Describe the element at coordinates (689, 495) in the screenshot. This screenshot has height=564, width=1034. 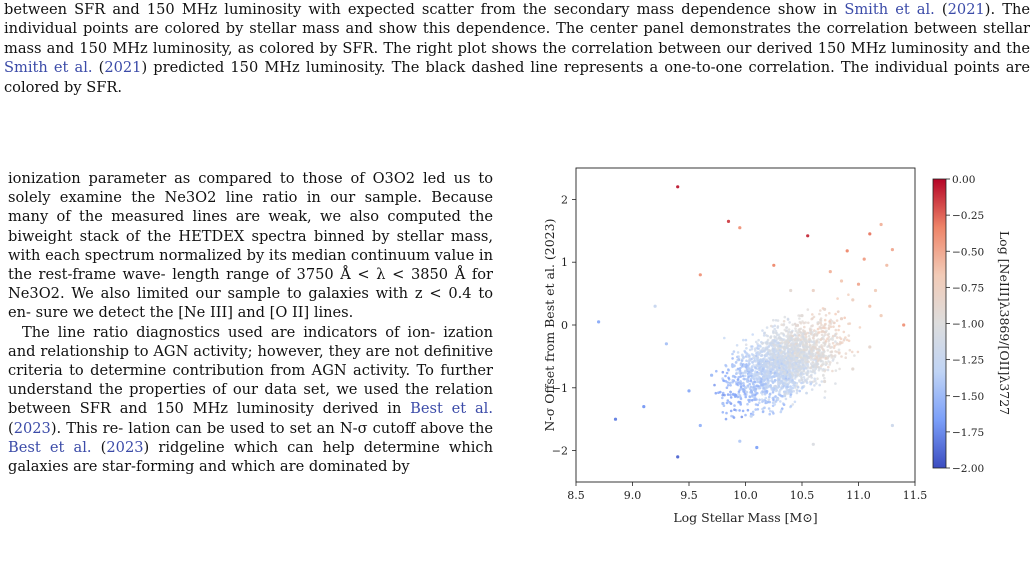
I see `x-tick-label: 9.5` at that location.